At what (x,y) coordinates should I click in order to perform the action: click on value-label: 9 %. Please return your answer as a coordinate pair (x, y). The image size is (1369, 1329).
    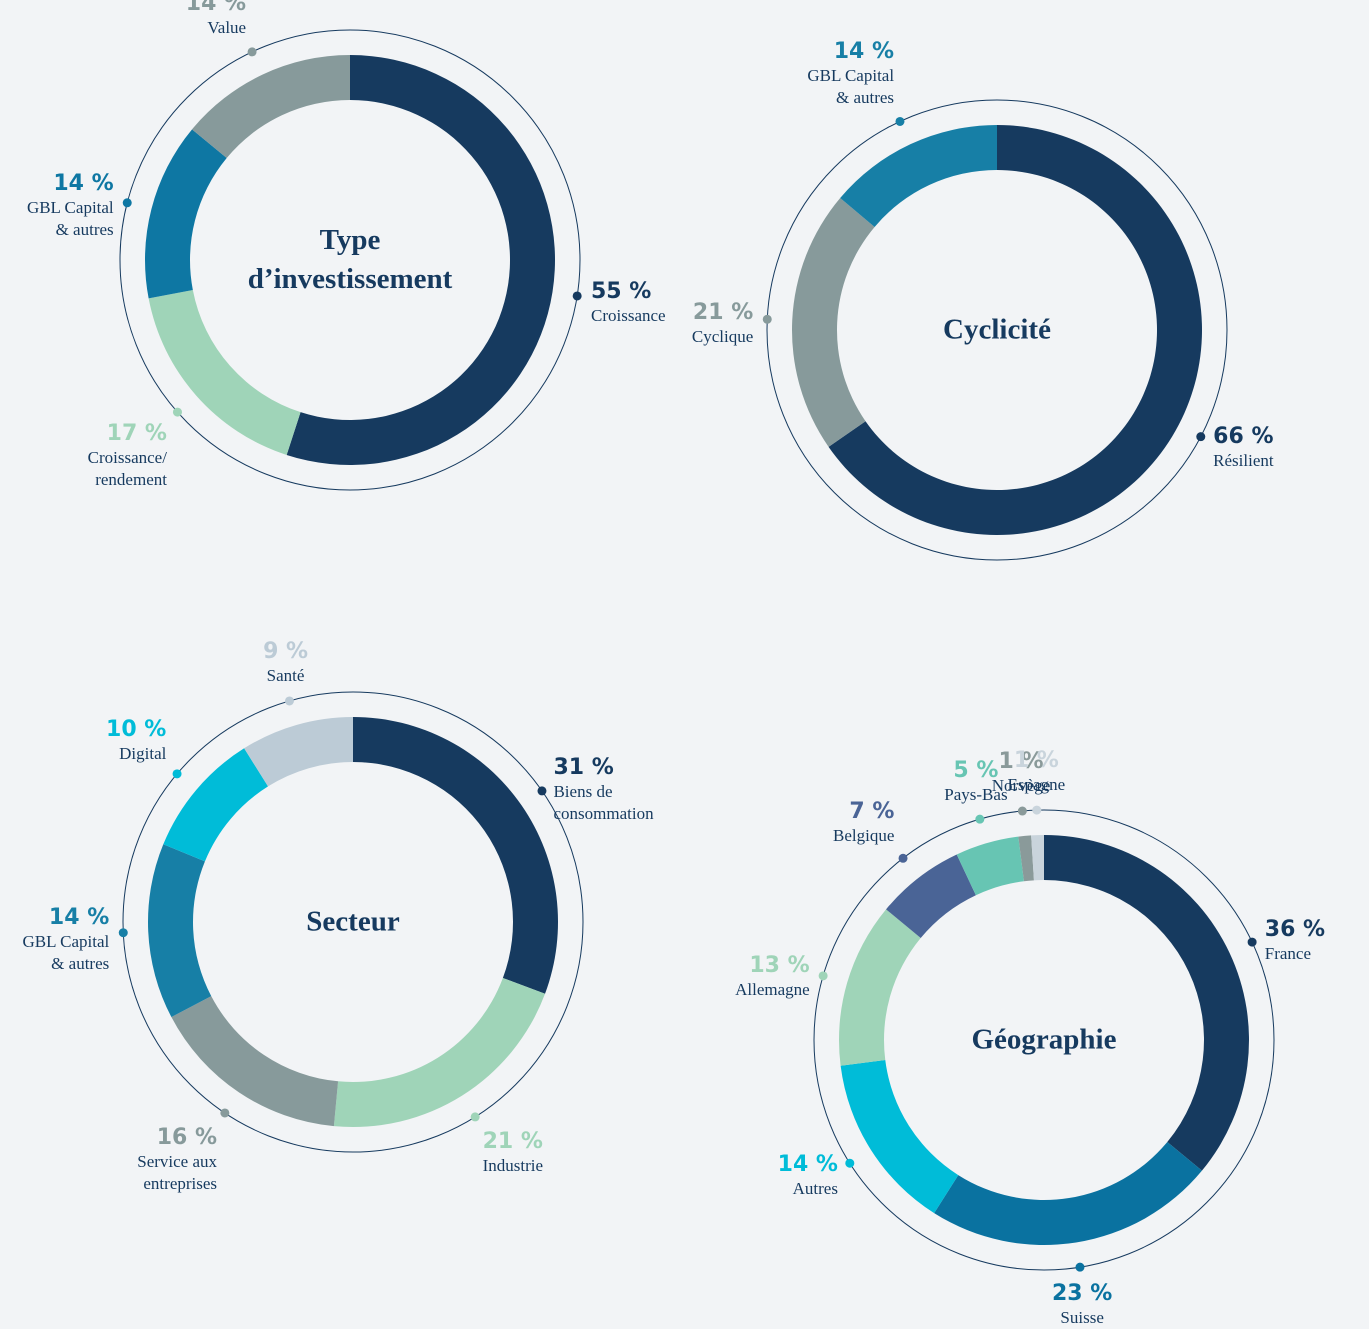
    Looking at the image, I should click on (286, 652).